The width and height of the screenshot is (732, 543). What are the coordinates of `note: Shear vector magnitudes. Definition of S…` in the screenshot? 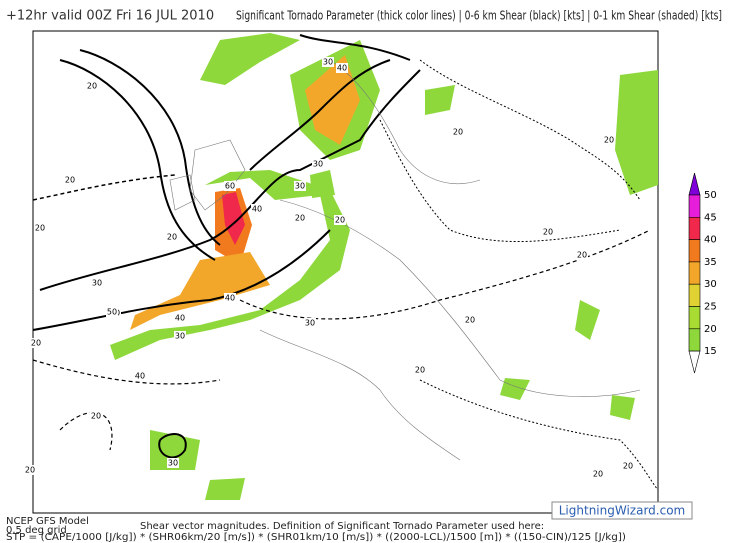 It's located at (342, 526).